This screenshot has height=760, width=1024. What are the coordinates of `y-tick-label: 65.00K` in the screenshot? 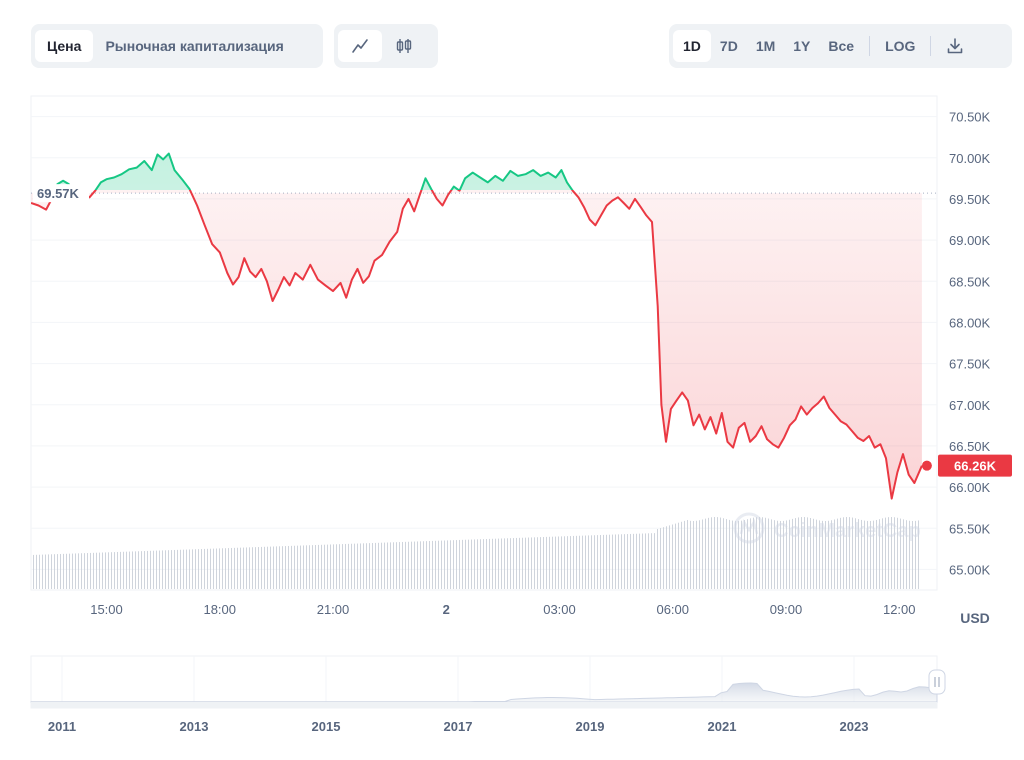 It's located at (970, 569).